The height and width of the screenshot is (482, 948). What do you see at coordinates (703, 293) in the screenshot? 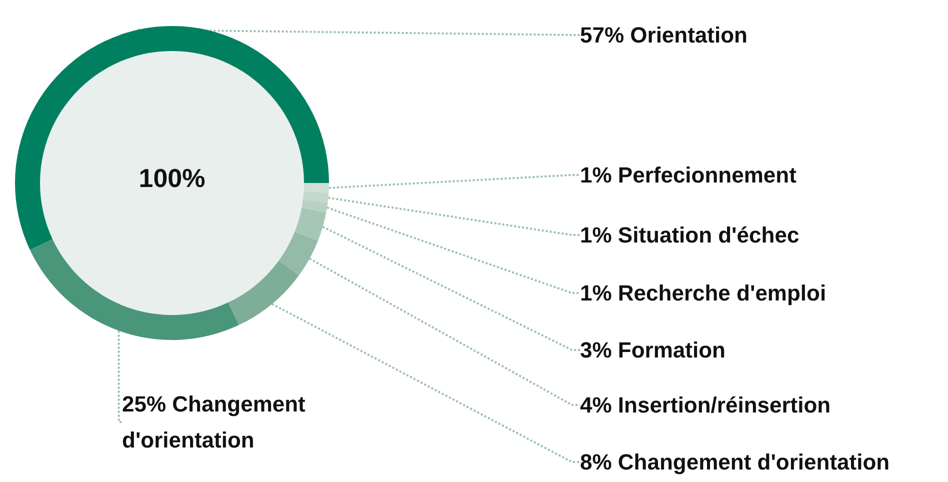
I see `slice-label: 1% Recherche d'emploi` at bounding box center [703, 293].